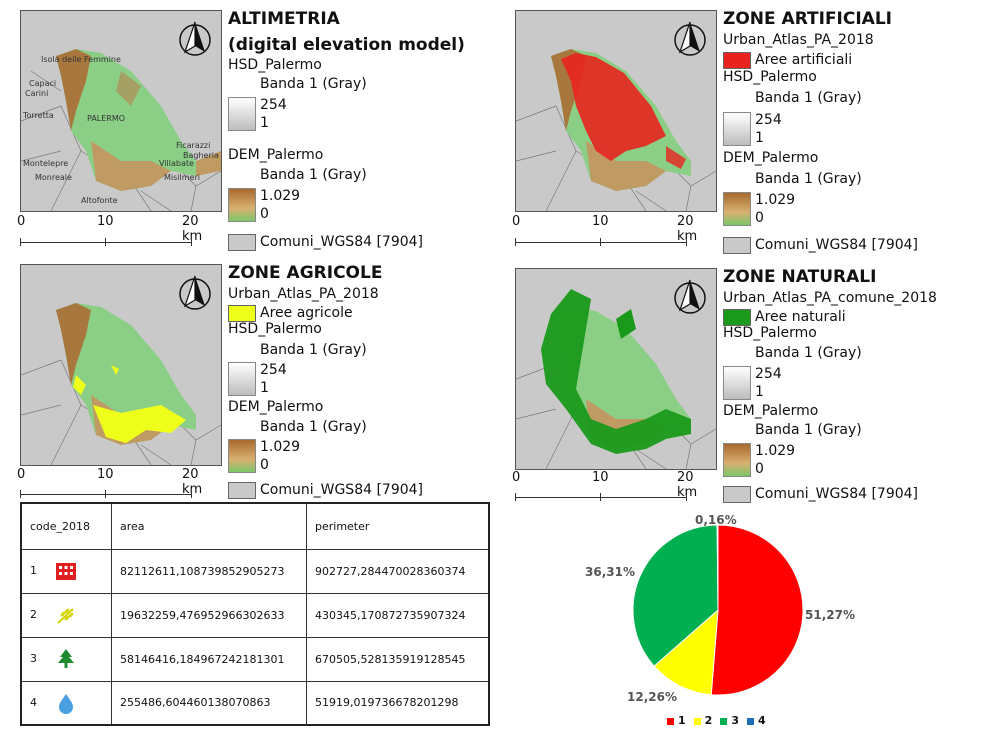  What do you see at coordinates (33, 570) in the screenshot?
I see `code-value: 1` at bounding box center [33, 570].